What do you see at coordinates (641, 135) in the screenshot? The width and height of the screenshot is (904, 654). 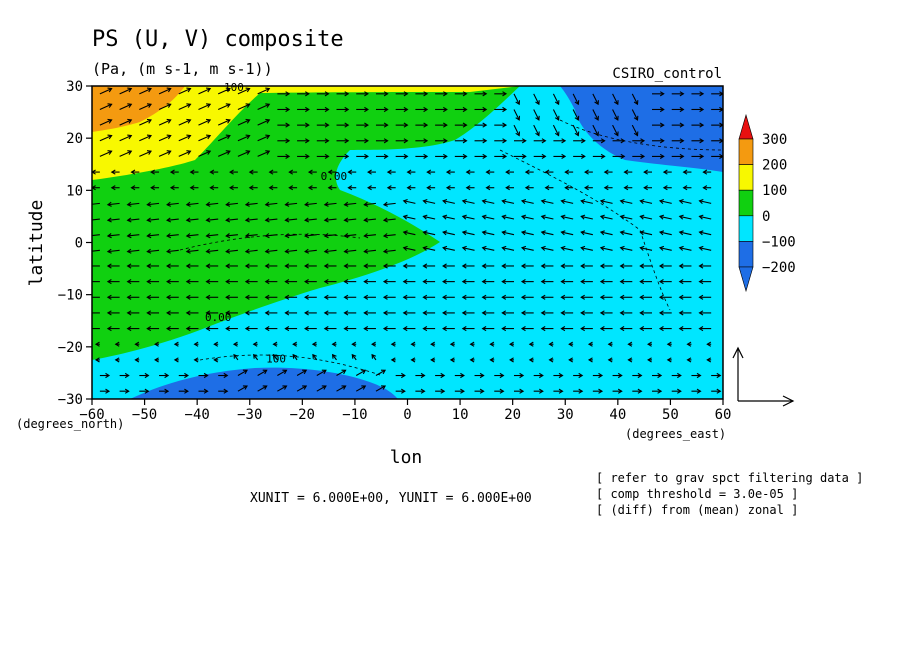 I see `contour-line` at bounding box center [641, 135].